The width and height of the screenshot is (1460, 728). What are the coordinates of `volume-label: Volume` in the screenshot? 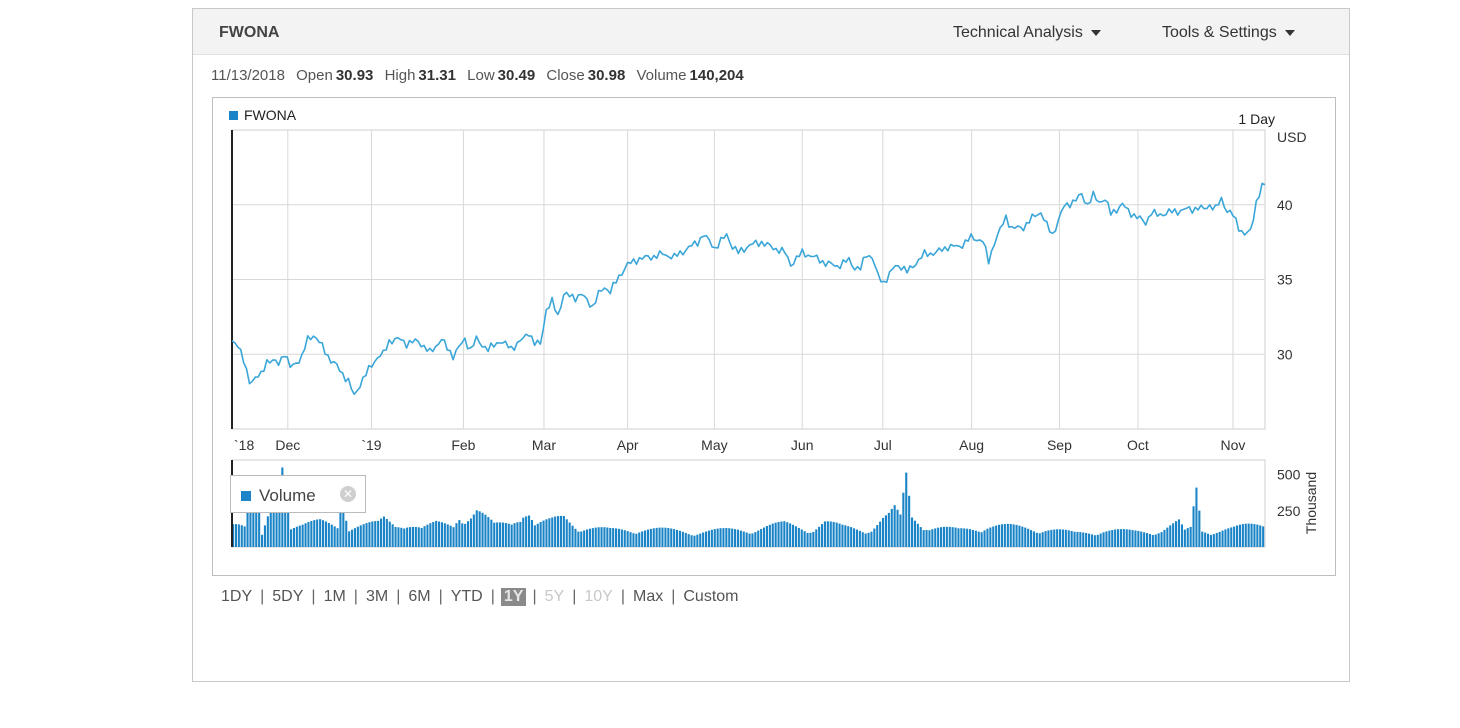 It's located at (661, 75).